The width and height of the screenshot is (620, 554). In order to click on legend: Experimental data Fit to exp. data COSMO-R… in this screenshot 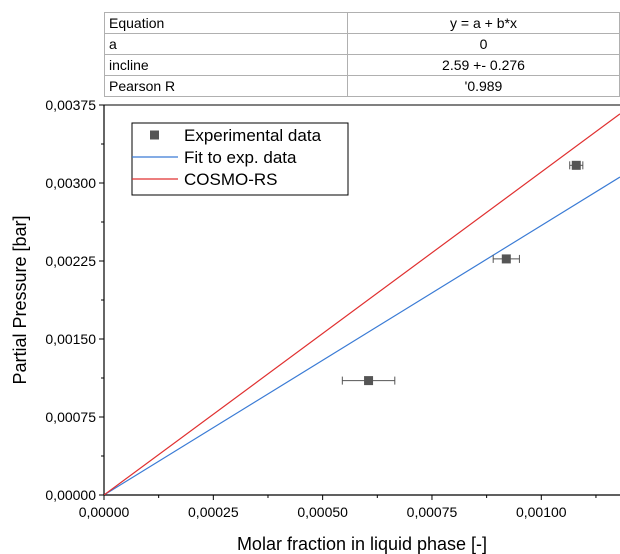, I will do `click(240, 159)`.